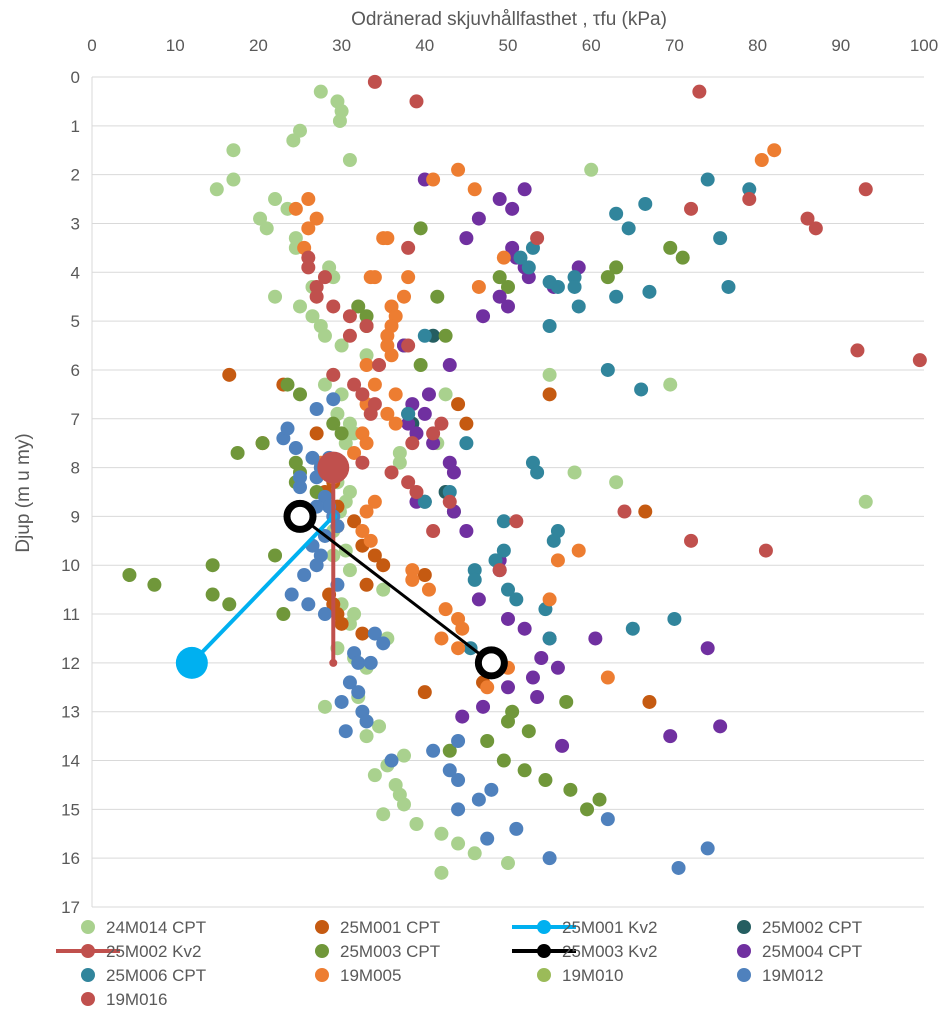  What do you see at coordinates (124, 999) in the screenshot?
I see `legend-entry: 19M016` at bounding box center [124, 999].